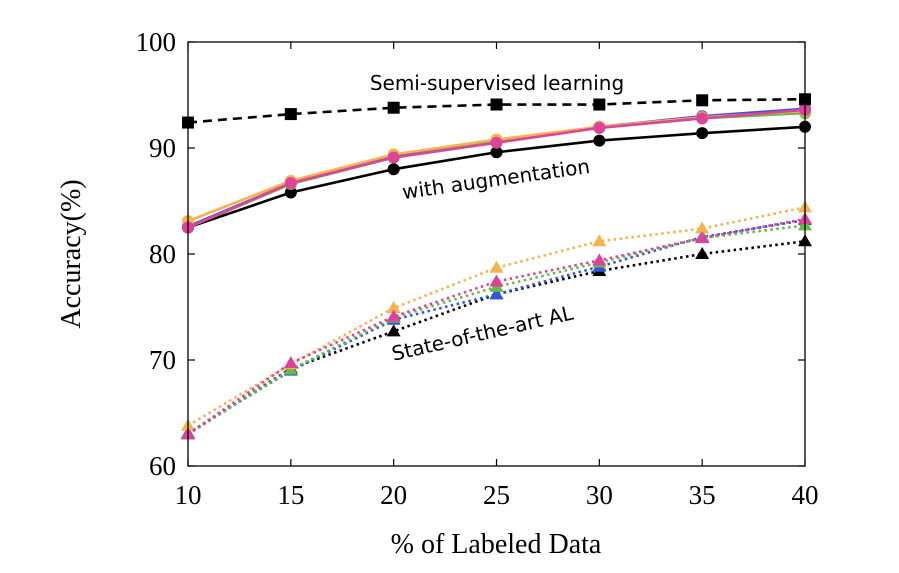 The image size is (899, 573). I want to click on y-axis-label: Accuracy(%), so click(71, 253).